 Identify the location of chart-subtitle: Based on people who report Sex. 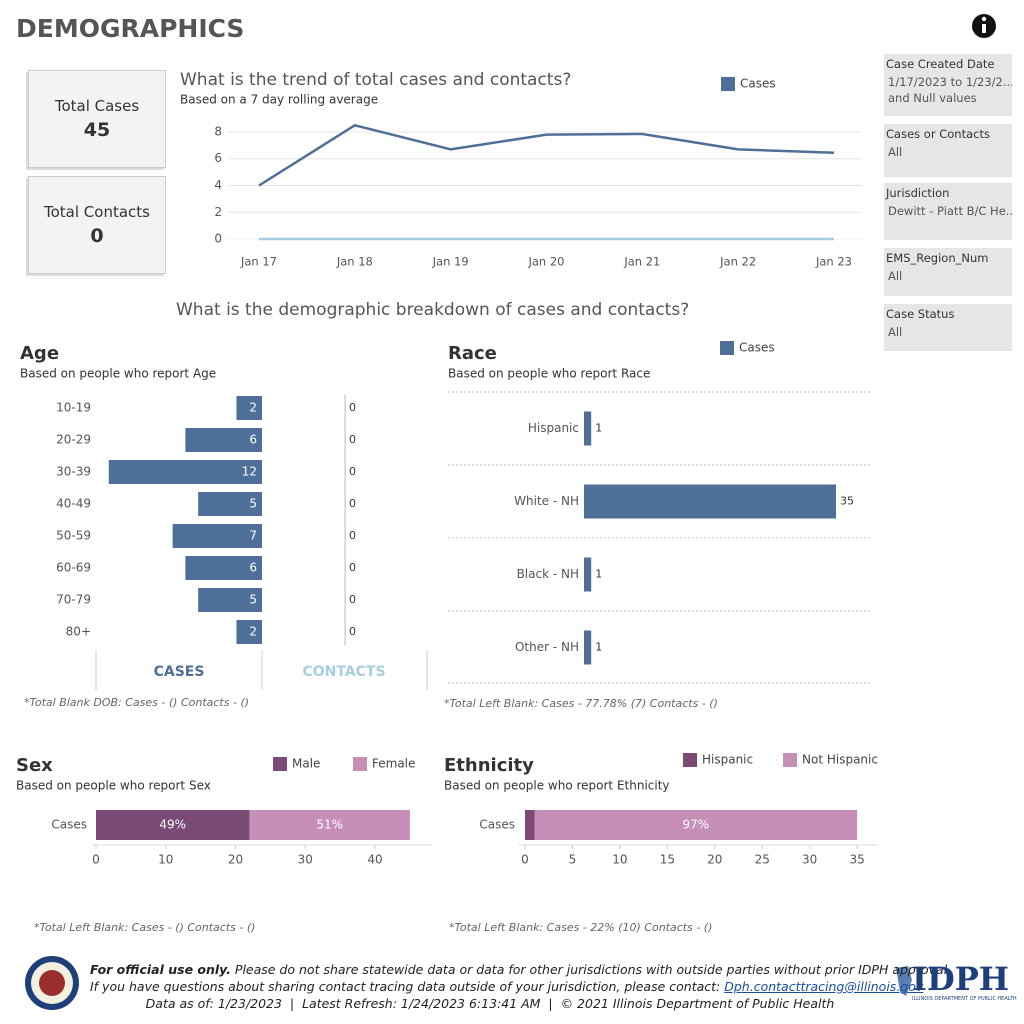
(113, 786).